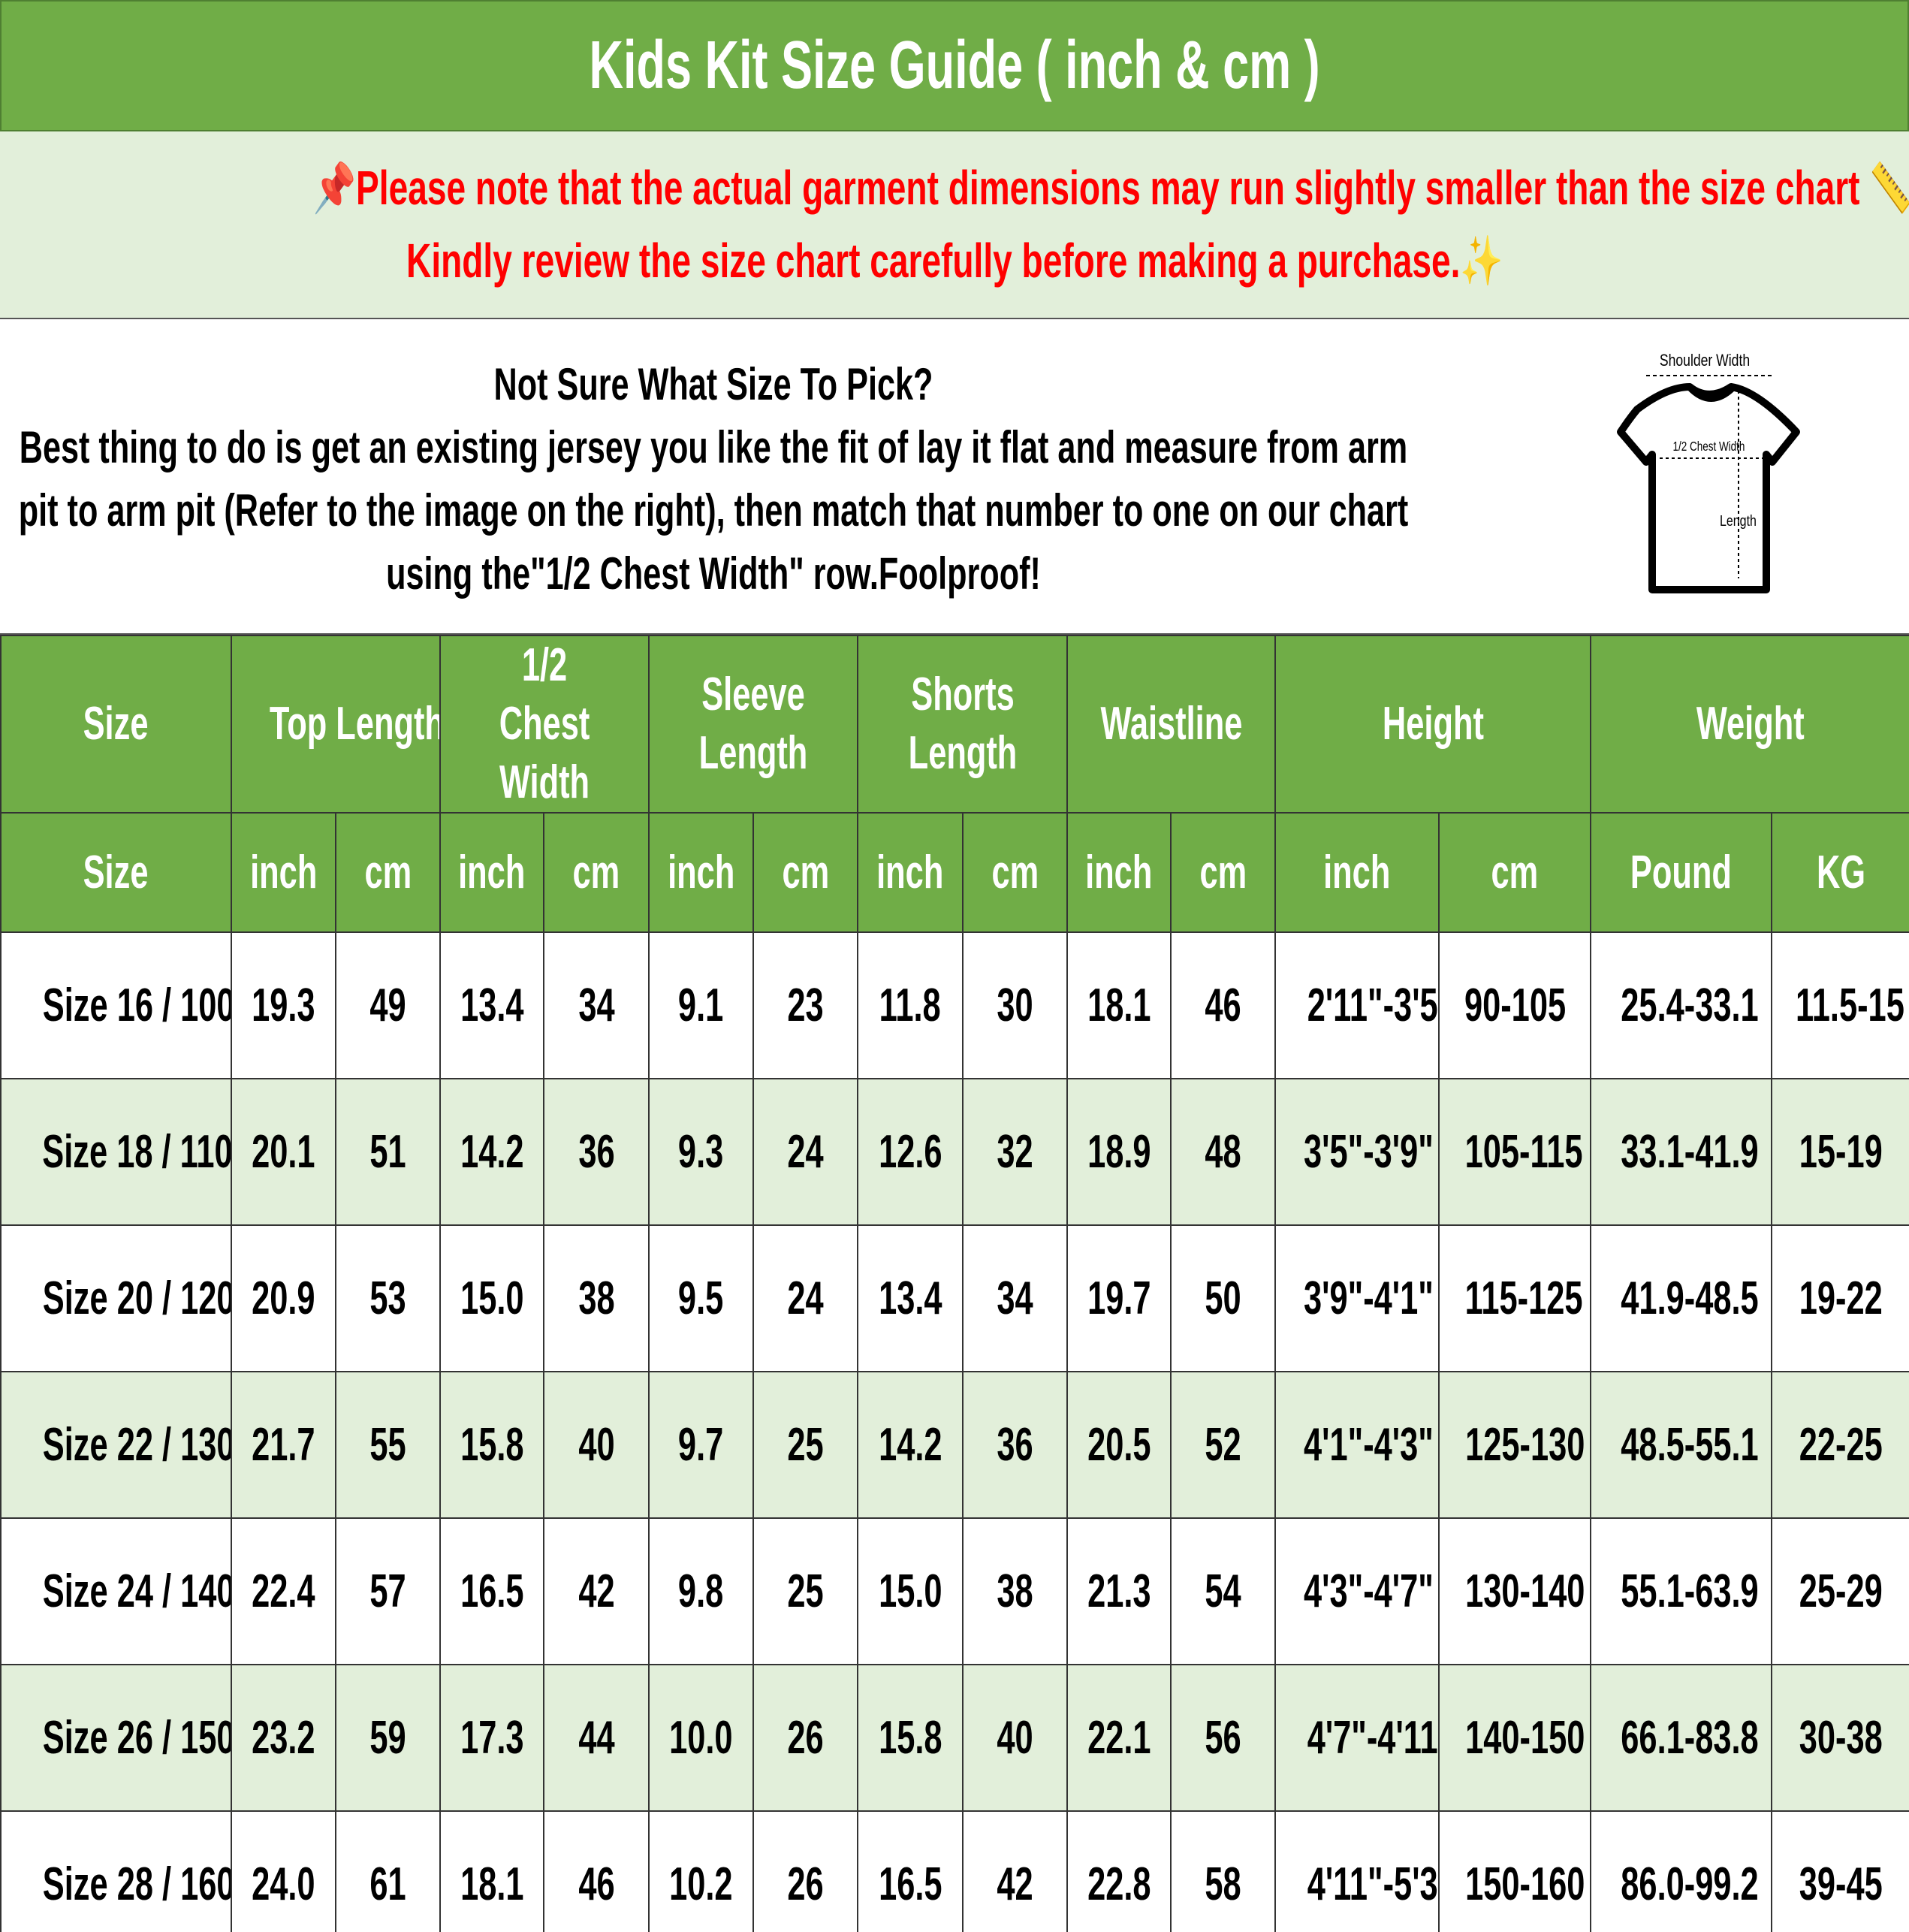 This screenshot has height=1932, width=1909. What do you see at coordinates (596, 1152) in the screenshot?
I see `table-cell: 36` at bounding box center [596, 1152].